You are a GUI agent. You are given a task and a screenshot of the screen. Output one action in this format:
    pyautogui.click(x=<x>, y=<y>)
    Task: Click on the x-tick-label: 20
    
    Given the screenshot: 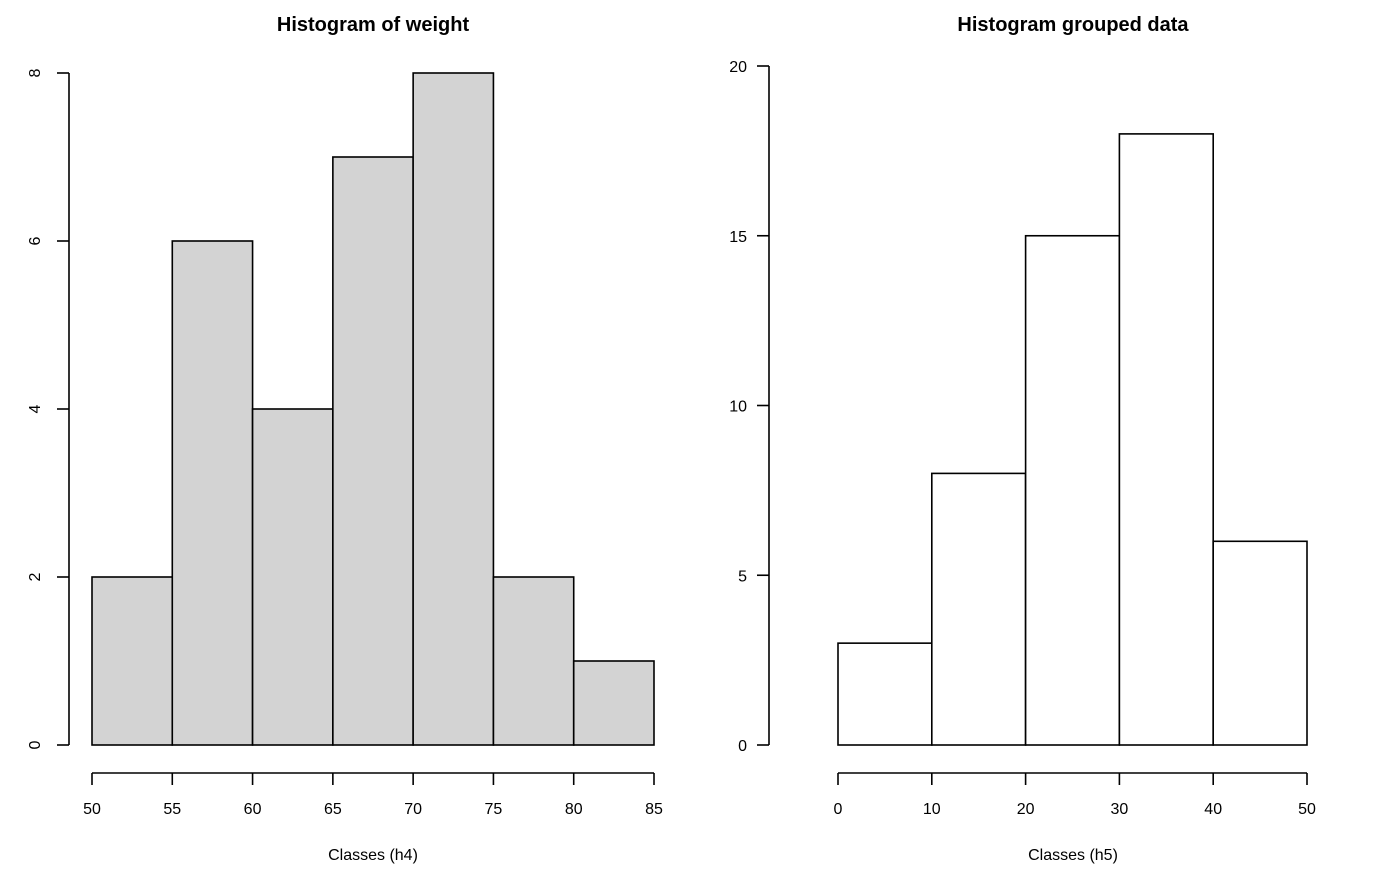 What is the action you would take?
    pyautogui.click(x=1026, y=809)
    